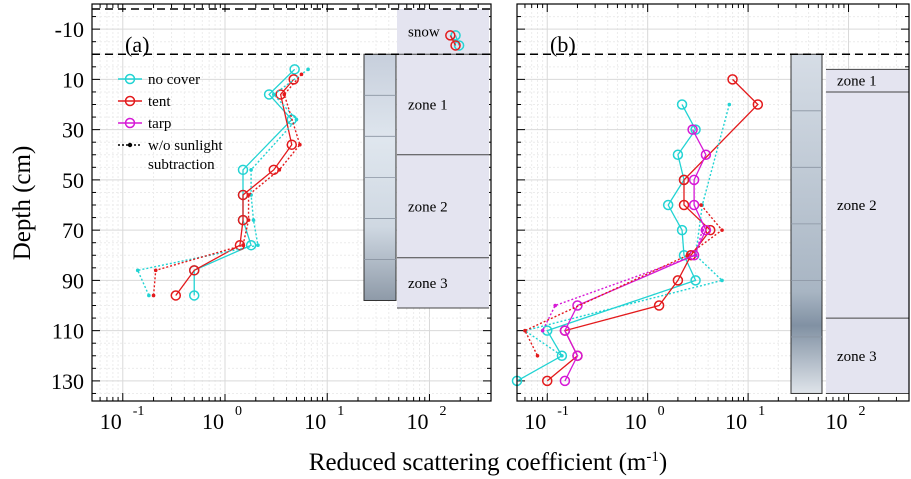 The width and height of the screenshot is (911, 479). Describe the element at coordinates (67, 381) in the screenshot. I see `y-tick-label: 130` at that location.